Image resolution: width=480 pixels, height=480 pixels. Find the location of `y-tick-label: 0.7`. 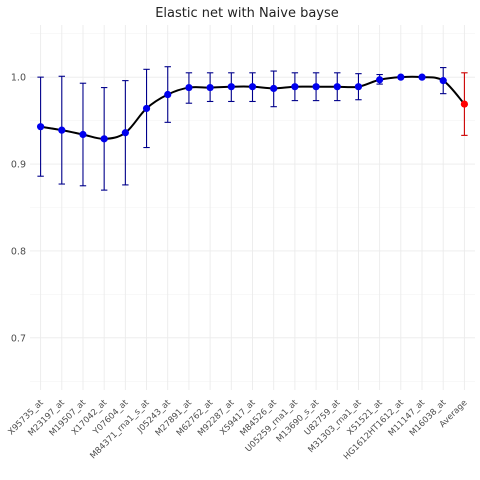

y-tick-label: 0.7 is located at coordinates (18, 338).